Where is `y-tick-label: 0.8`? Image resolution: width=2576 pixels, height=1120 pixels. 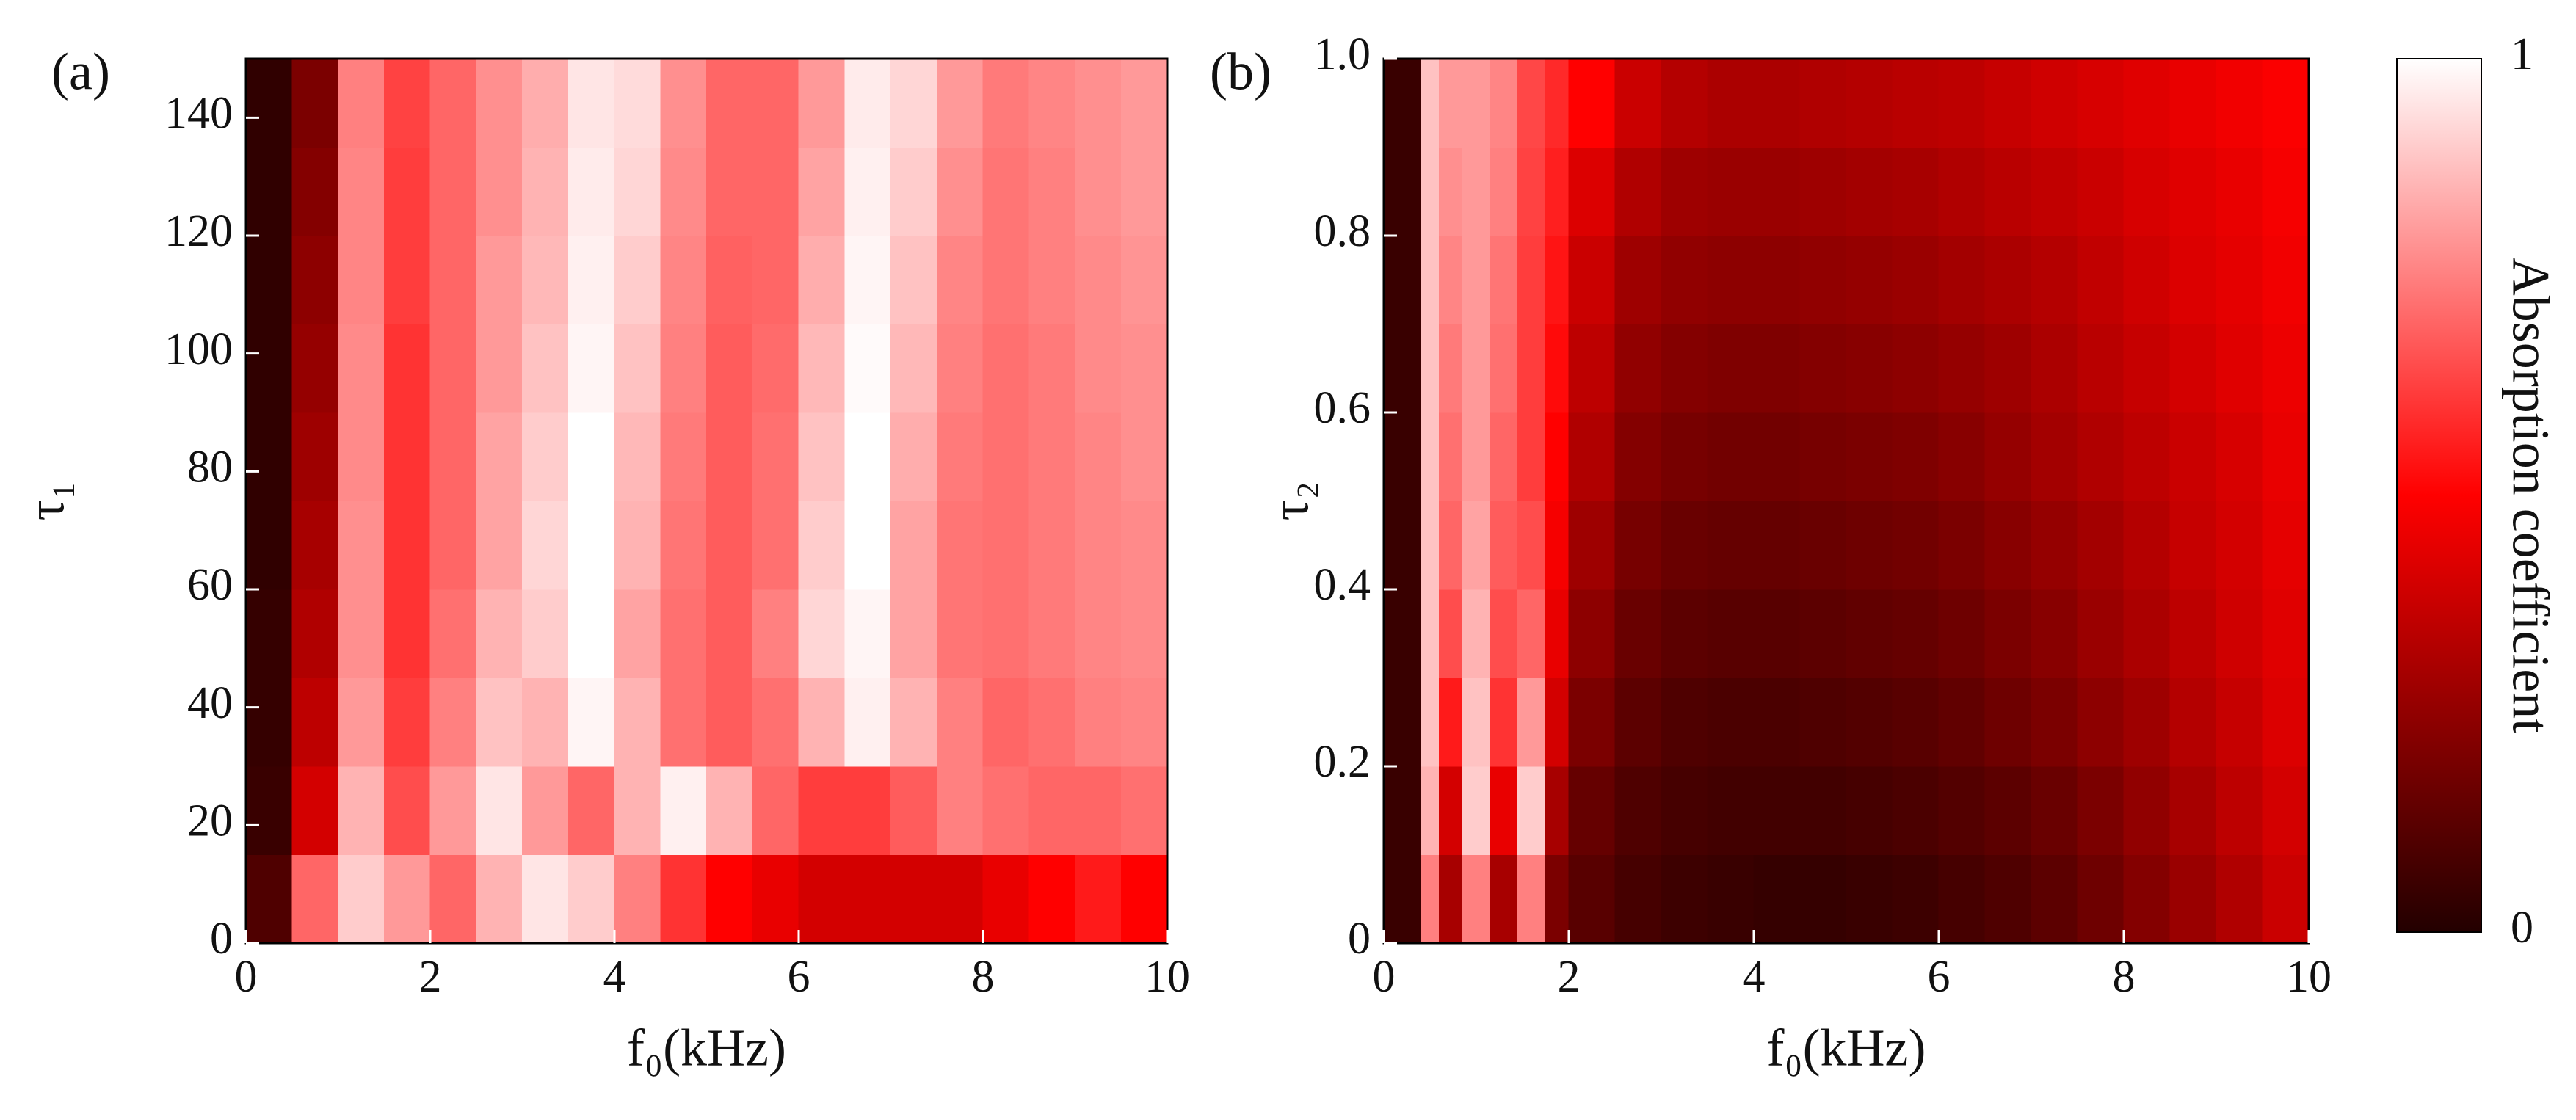 y-tick-label: 0.8 is located at coordinates (1343, 231).